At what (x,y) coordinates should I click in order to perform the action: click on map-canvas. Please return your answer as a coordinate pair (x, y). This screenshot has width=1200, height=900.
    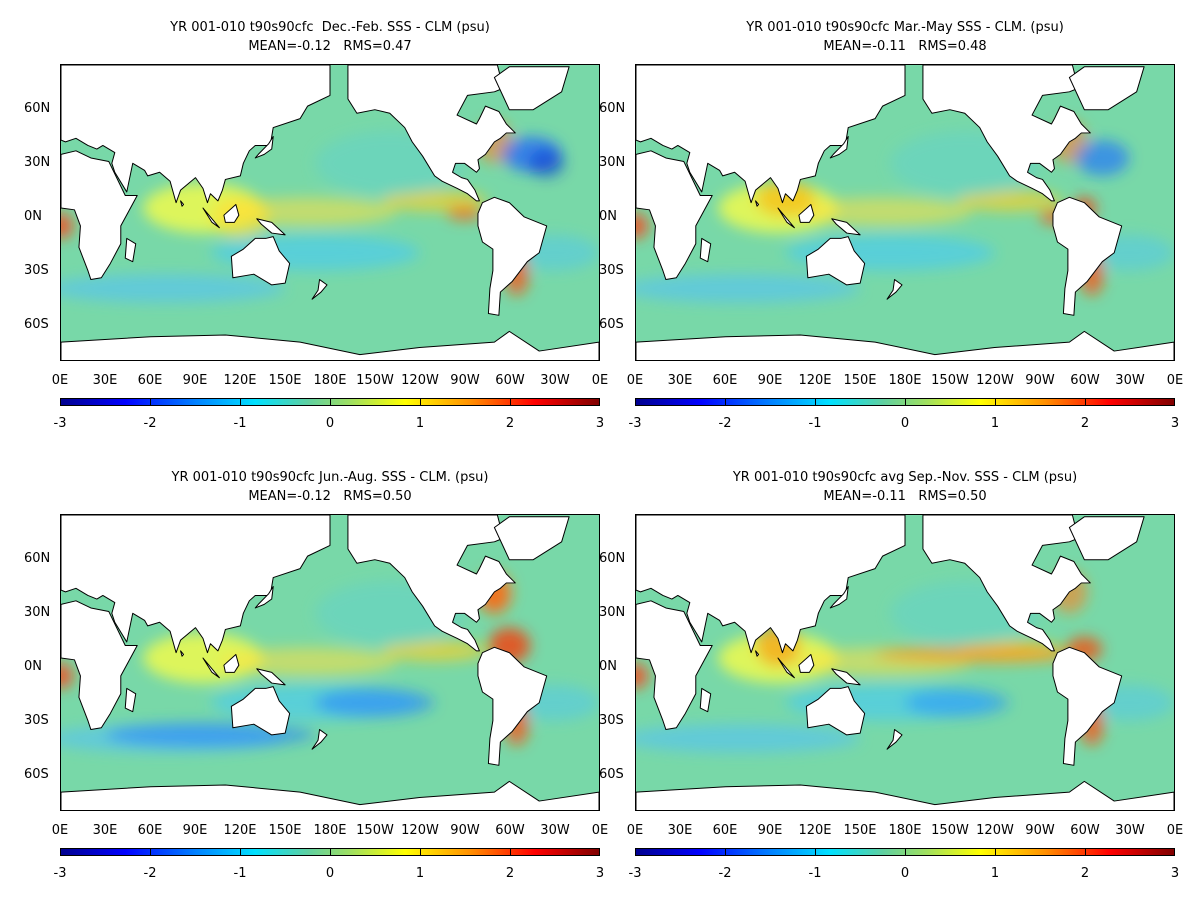
    Looking at the image, I should click on (905, 212).